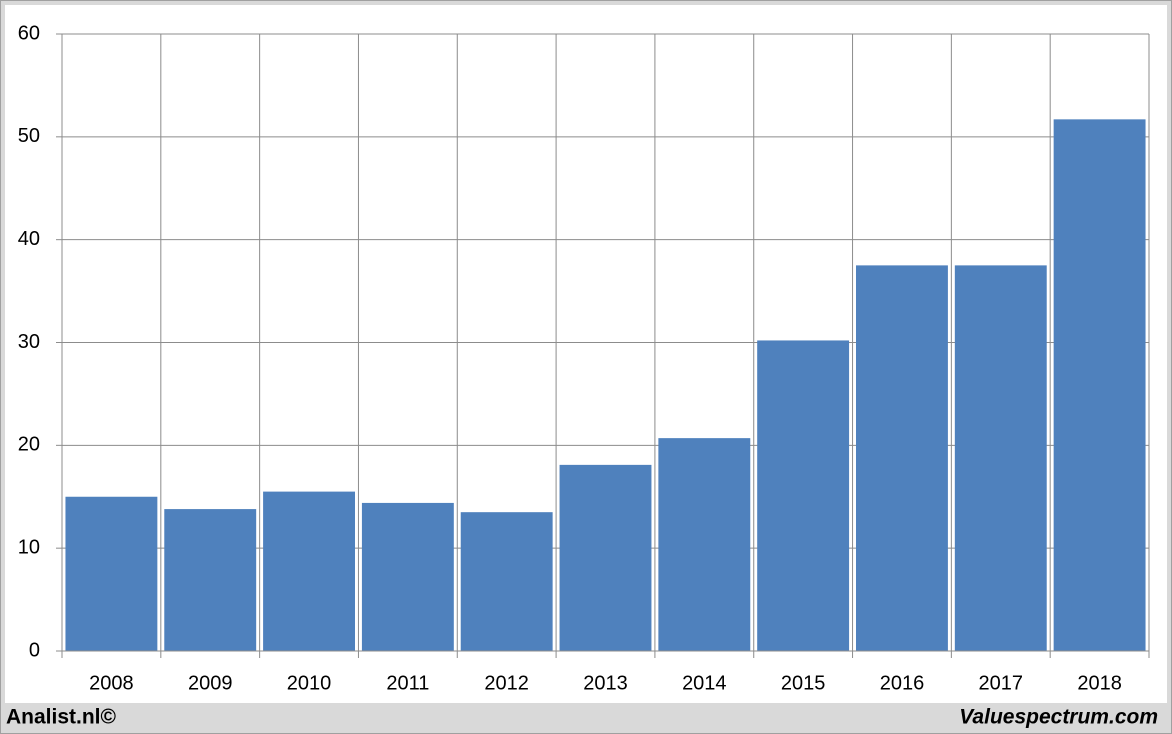 The image size is (1172, 734). What do you see at coordinates (1099, 683) in the screenshot?
I see `x-tick-label: 2018` at bounding box center [1099, 683].